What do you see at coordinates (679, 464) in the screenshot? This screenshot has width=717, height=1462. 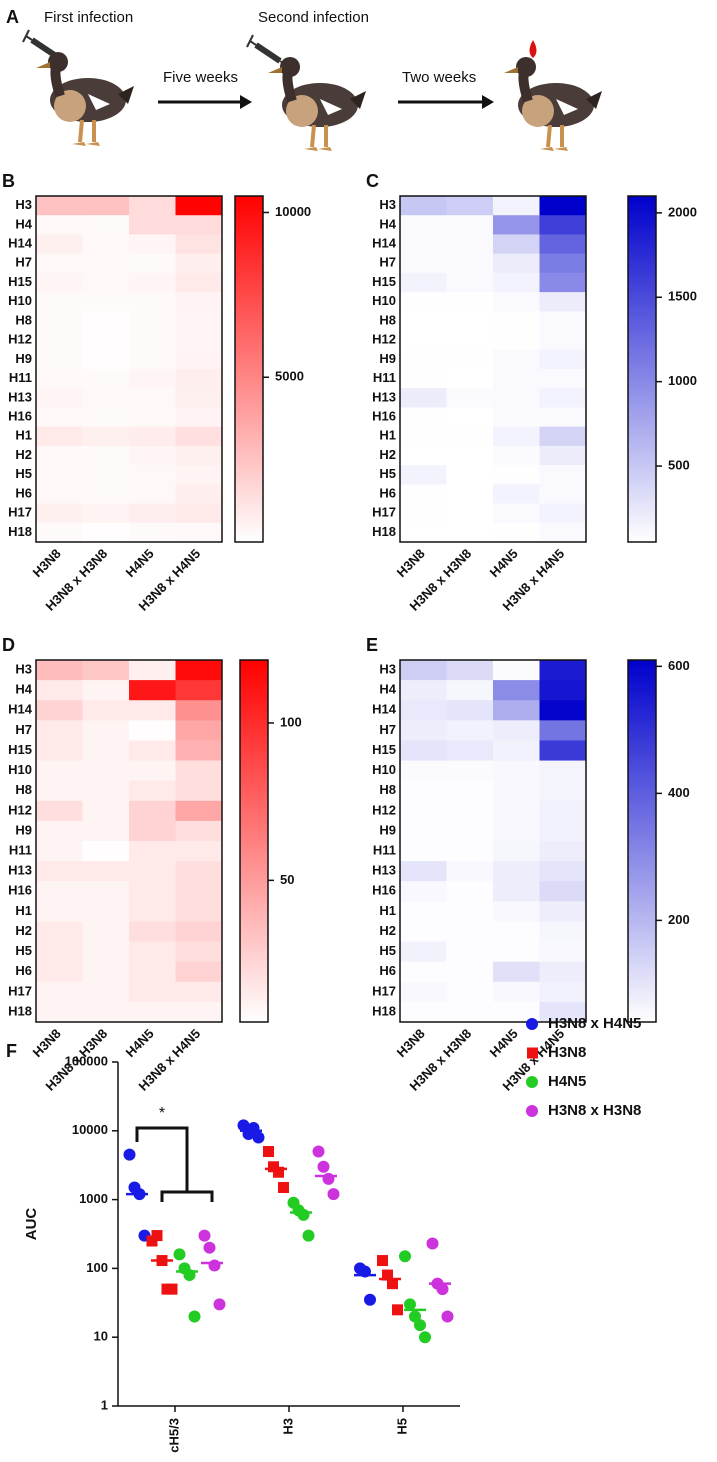 I see `colorbar-tick-label: 500` at bounding box center [679, 464].